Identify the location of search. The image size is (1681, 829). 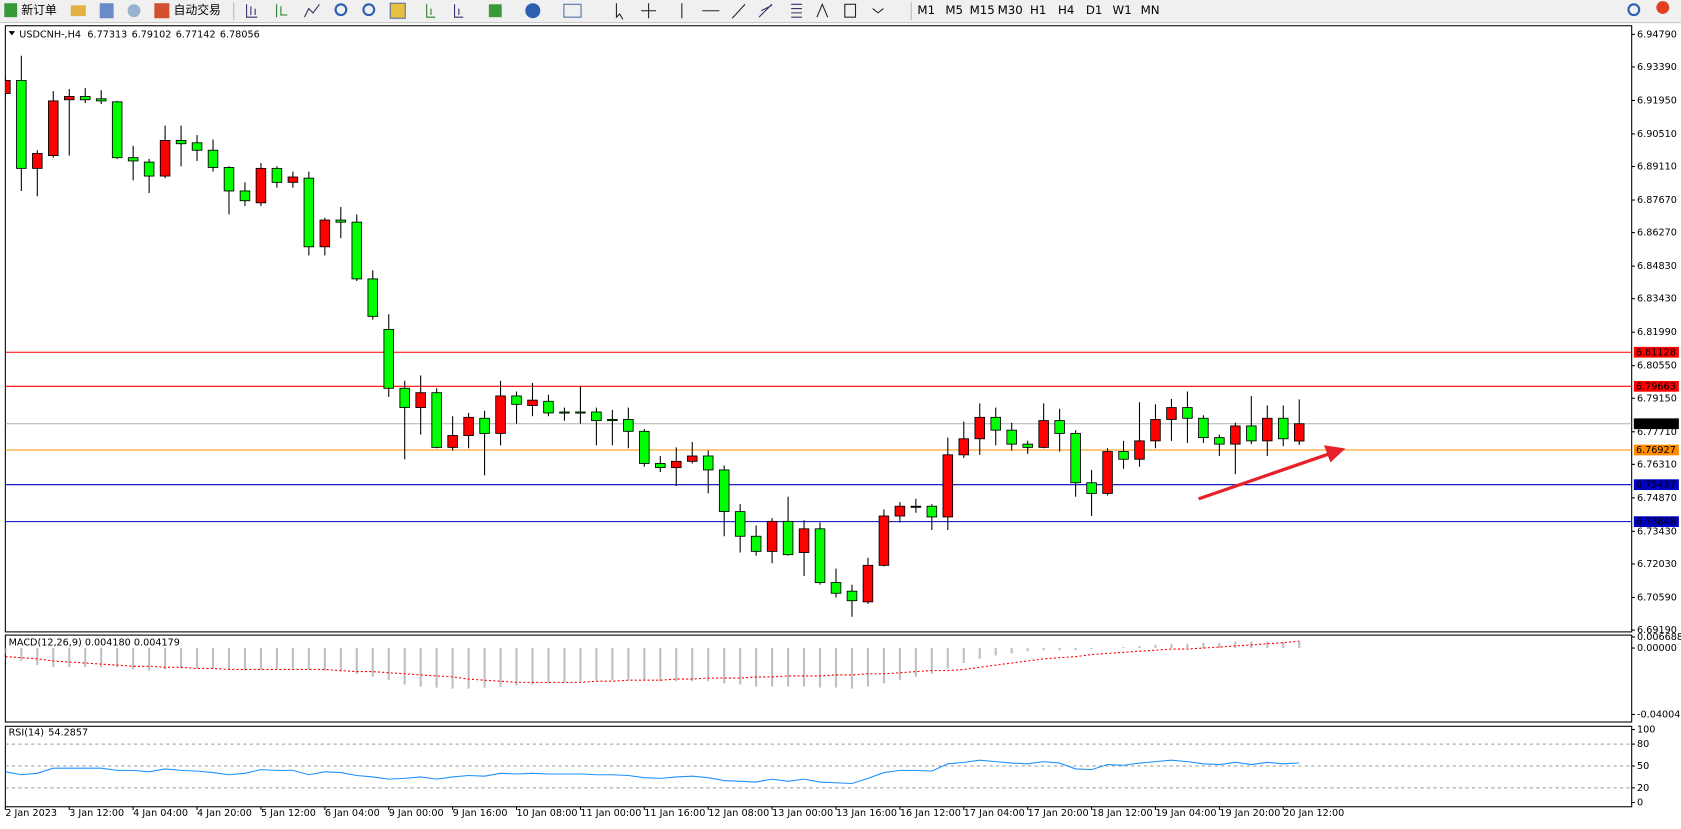
(1634, 10).